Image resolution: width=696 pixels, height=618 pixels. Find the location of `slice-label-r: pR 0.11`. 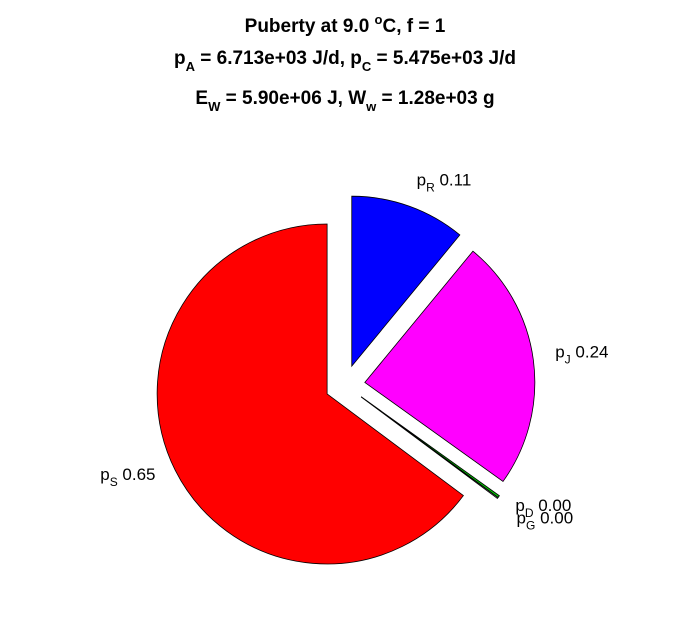

slice-label-r: pR 0.11 is located at coordinates (444, 182).